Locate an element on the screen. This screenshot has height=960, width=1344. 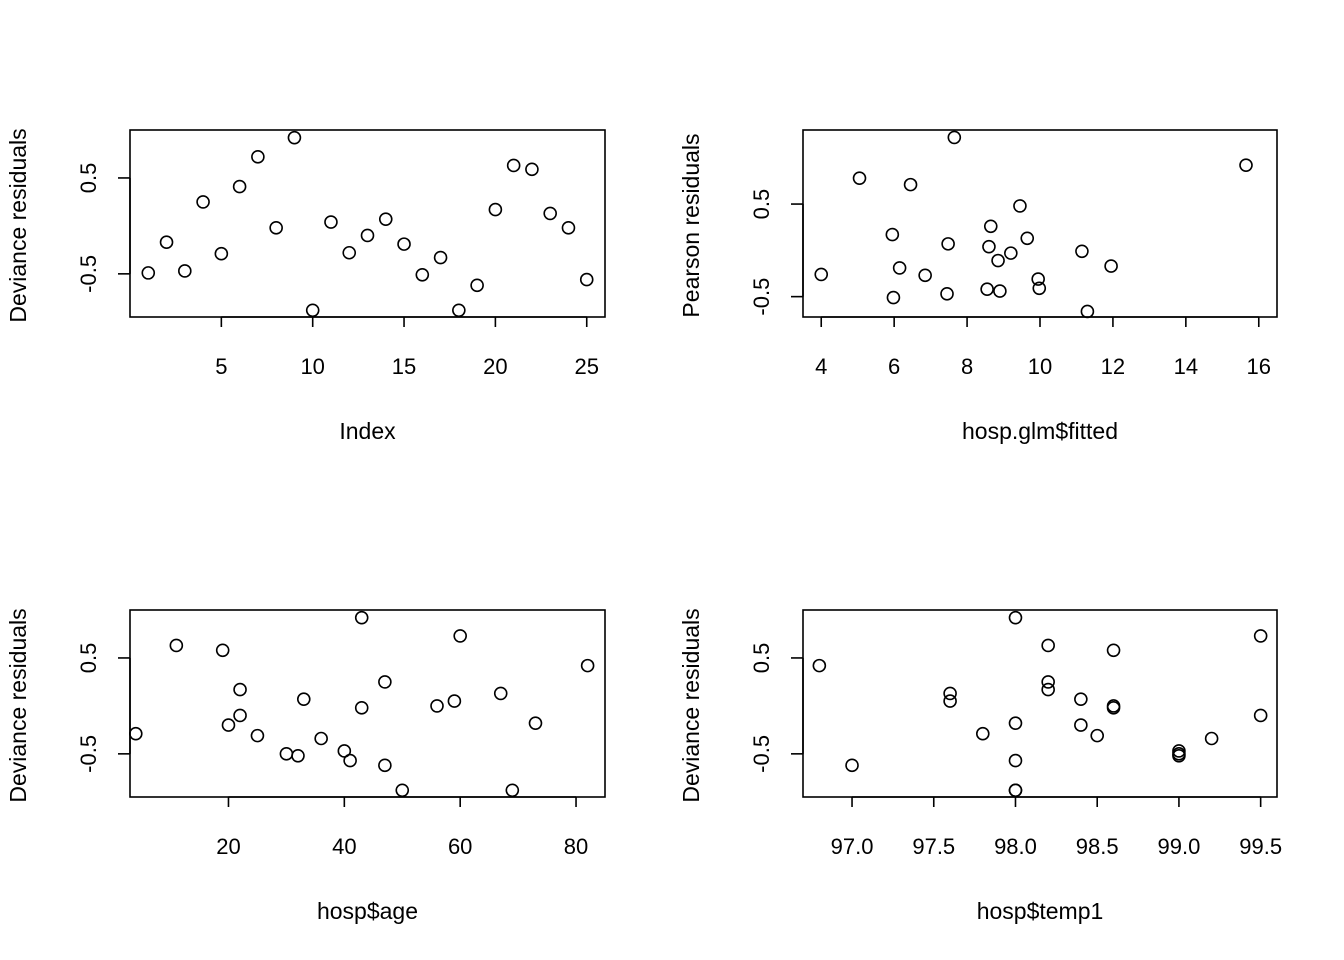
x-tick-label: 14 is located at coordinates (1186, 366).